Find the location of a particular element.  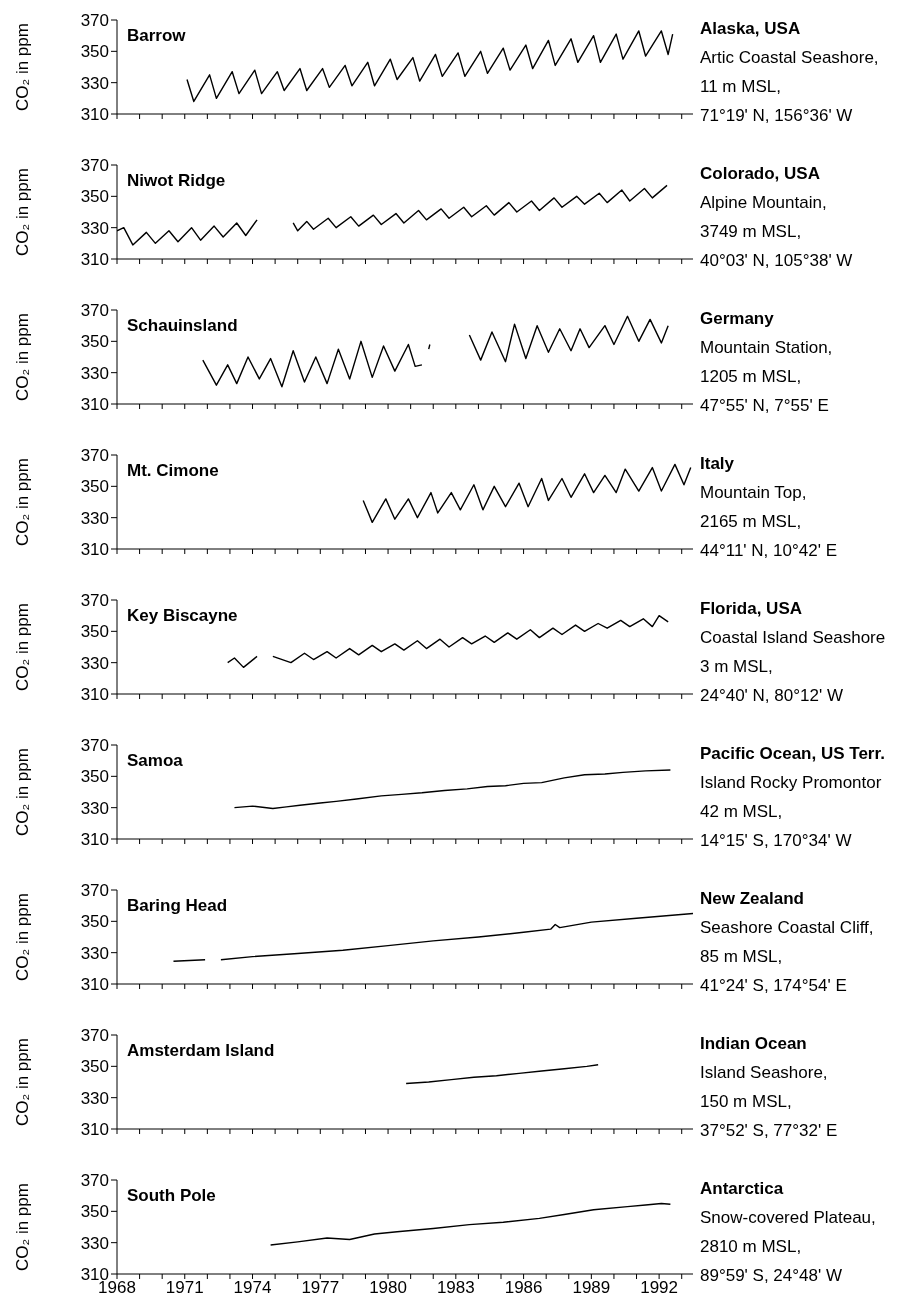

text: Mountain Top, is located at coordinates (754, 493).